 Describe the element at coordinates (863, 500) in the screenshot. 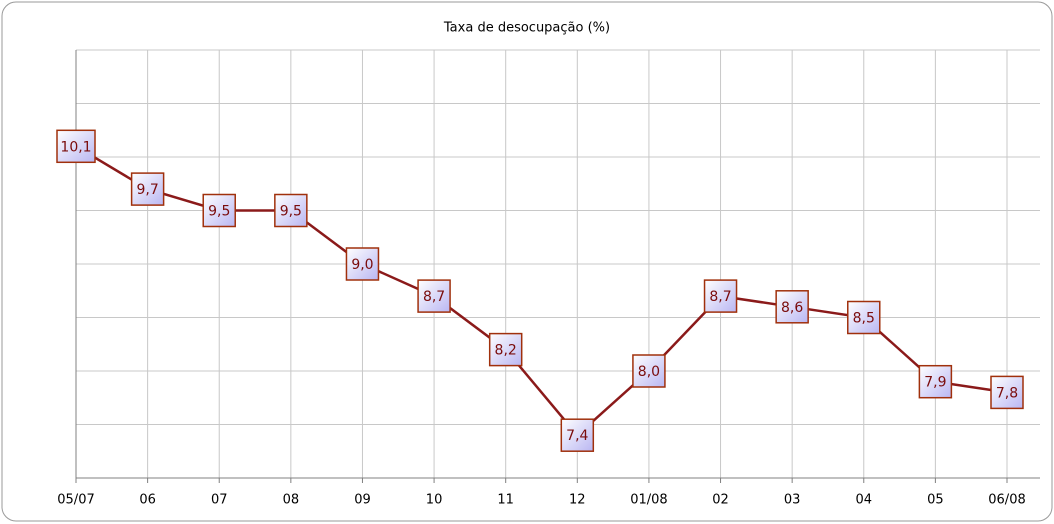

I see `x-tick-label: 04` at that location.